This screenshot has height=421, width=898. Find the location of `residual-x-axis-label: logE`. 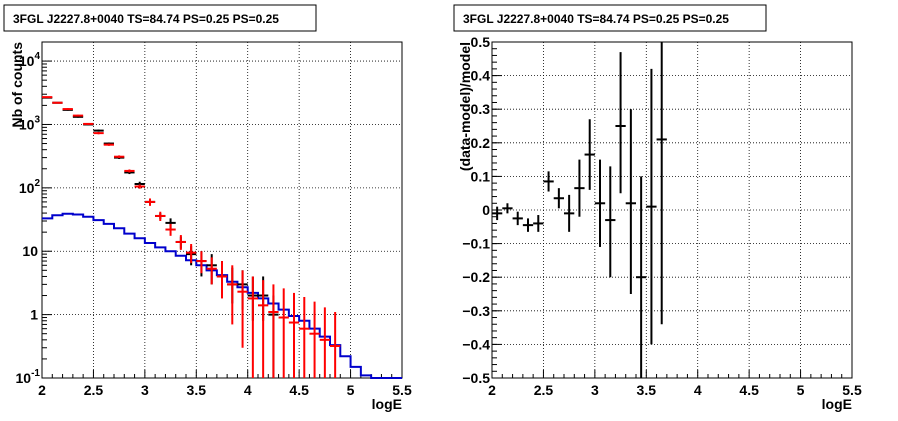

residual-x-axis-label: logE is located at coordinates (837, 404).